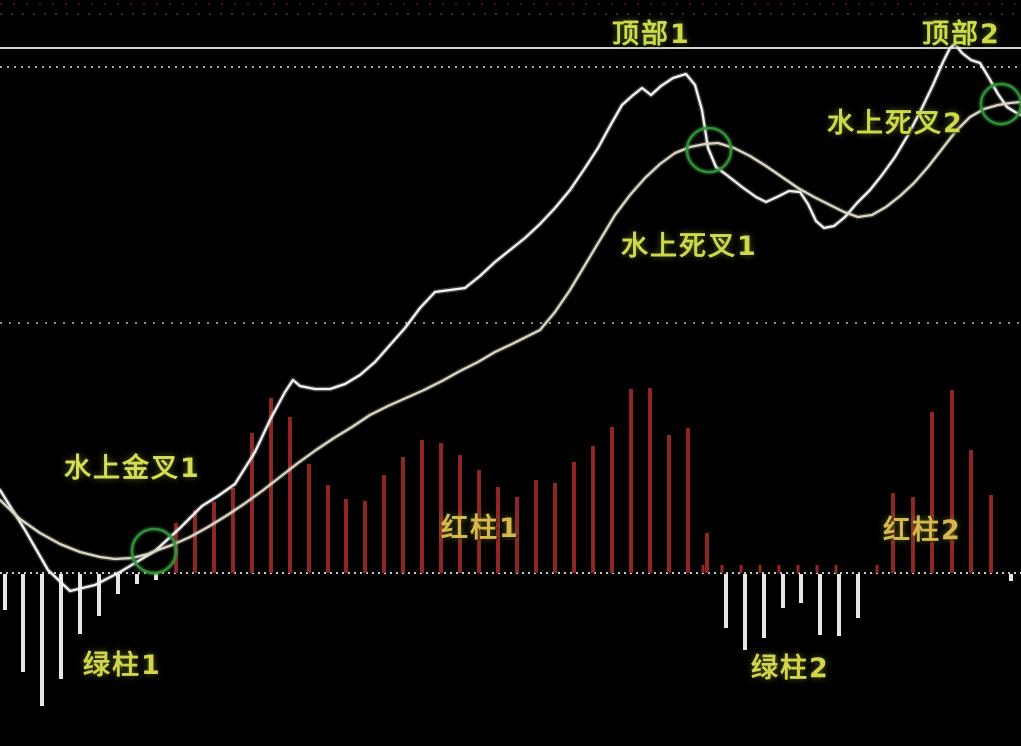 This screenshot has width=1021, height=746. What do you see at coordinates (689, 246) in the screenshot?
I see `label-water-death-cross-1: 水上死叉1` at bounding box center [689, 246].